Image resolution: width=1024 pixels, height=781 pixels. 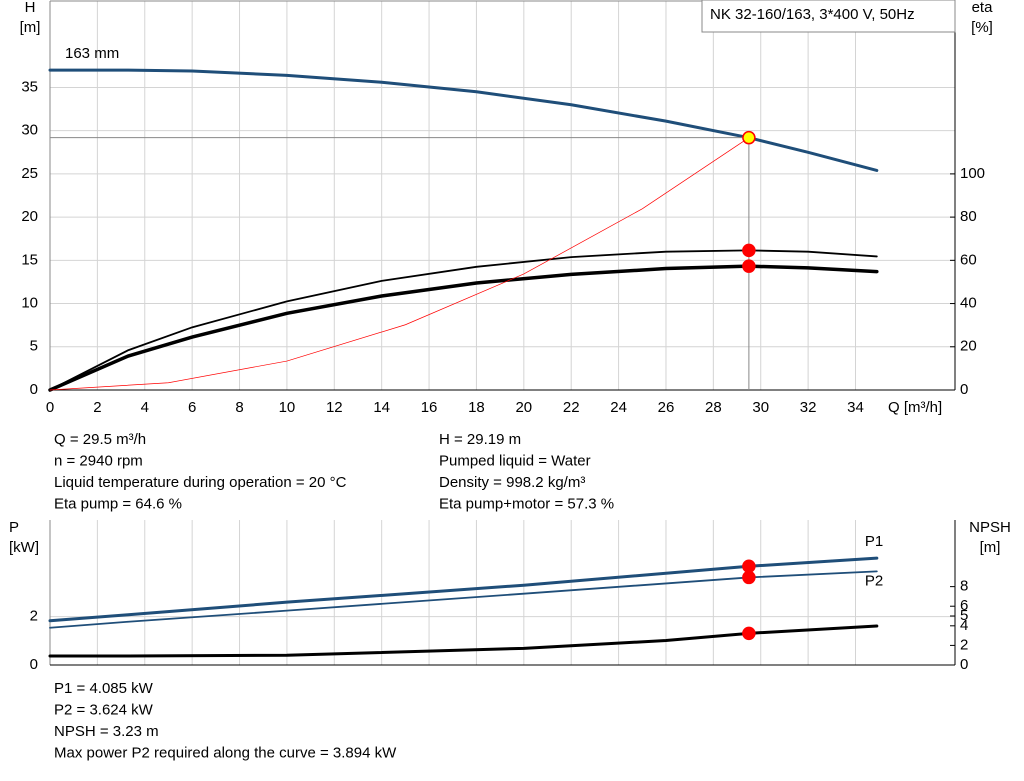 I want to click on info-text: Density = 998.2 kg/m³, so click(x=512, y=482).